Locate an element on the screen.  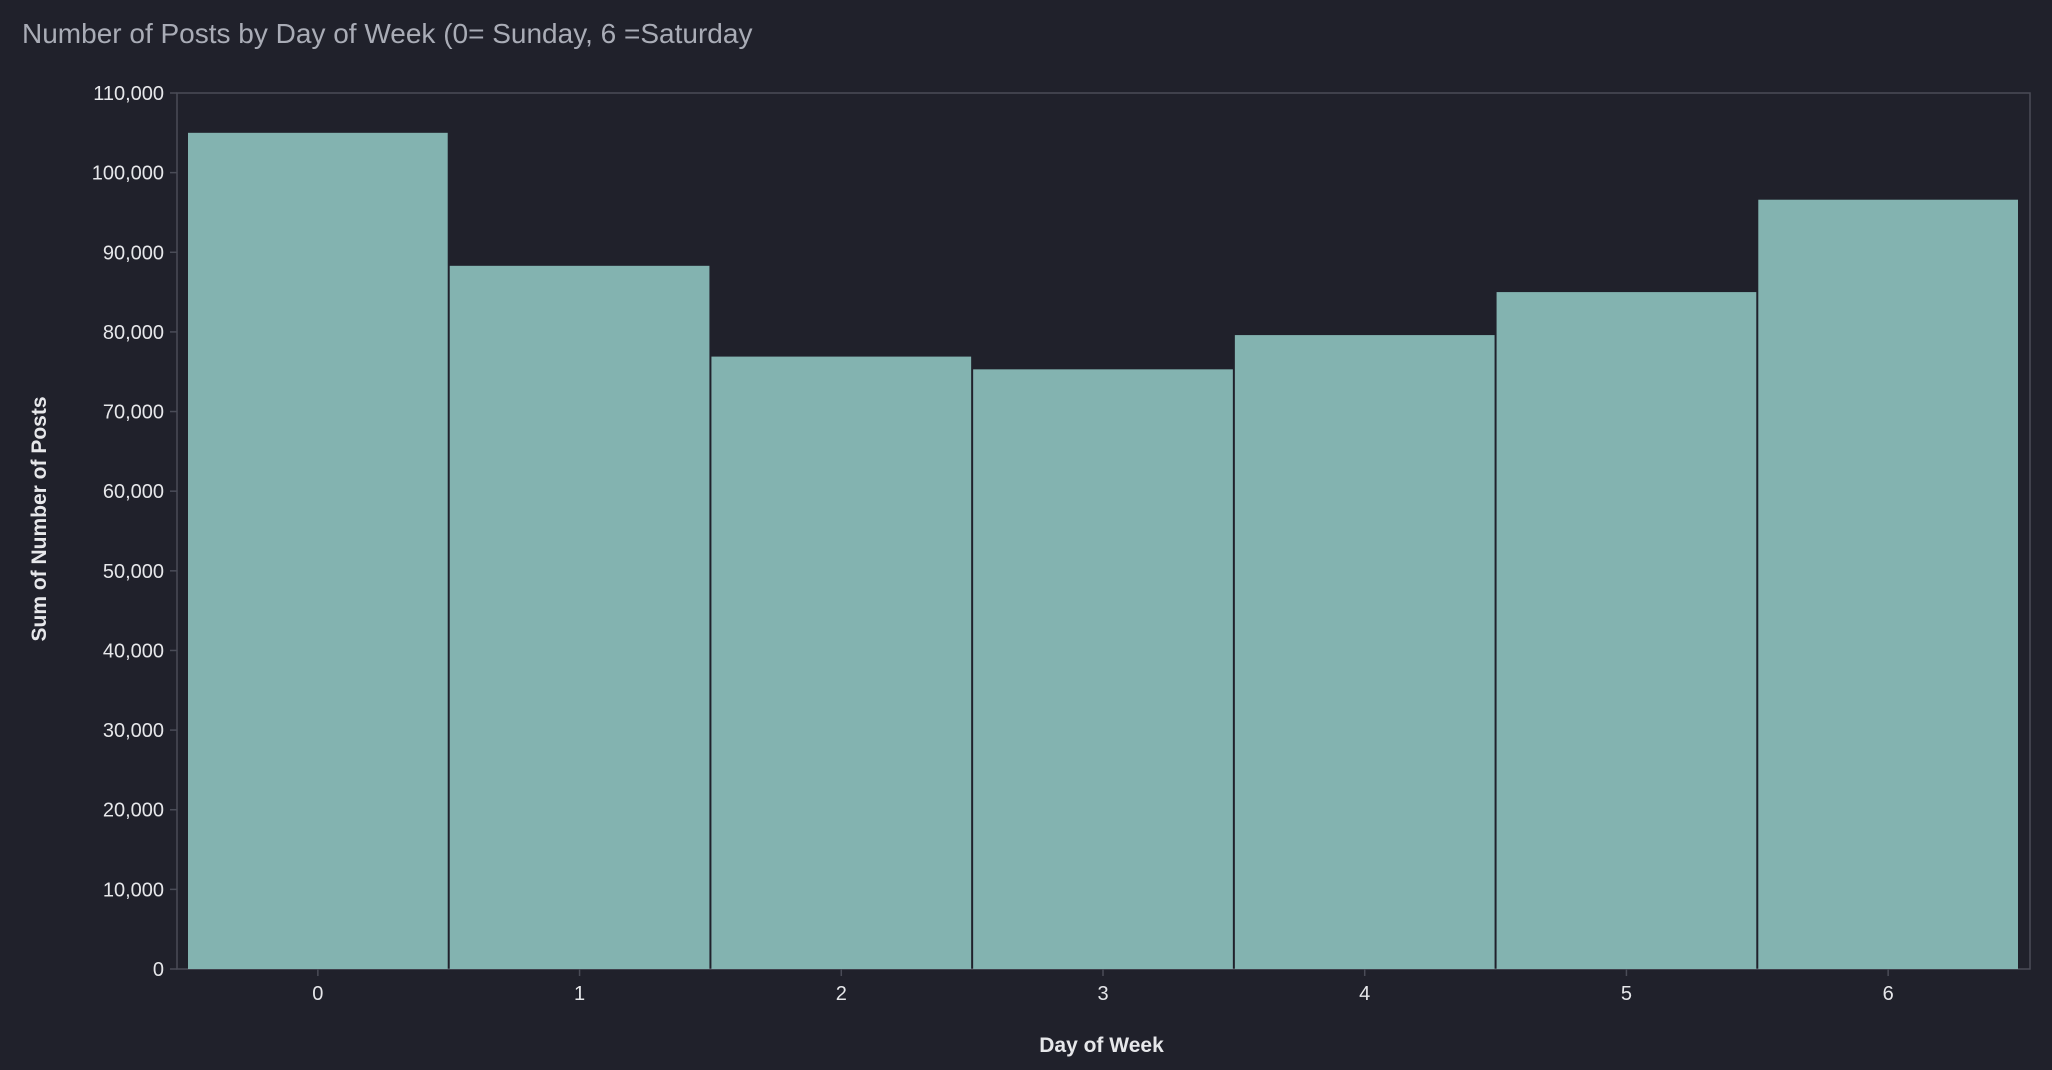
x-axis-title: Day of Week is located at coordinates (1101, 1045).